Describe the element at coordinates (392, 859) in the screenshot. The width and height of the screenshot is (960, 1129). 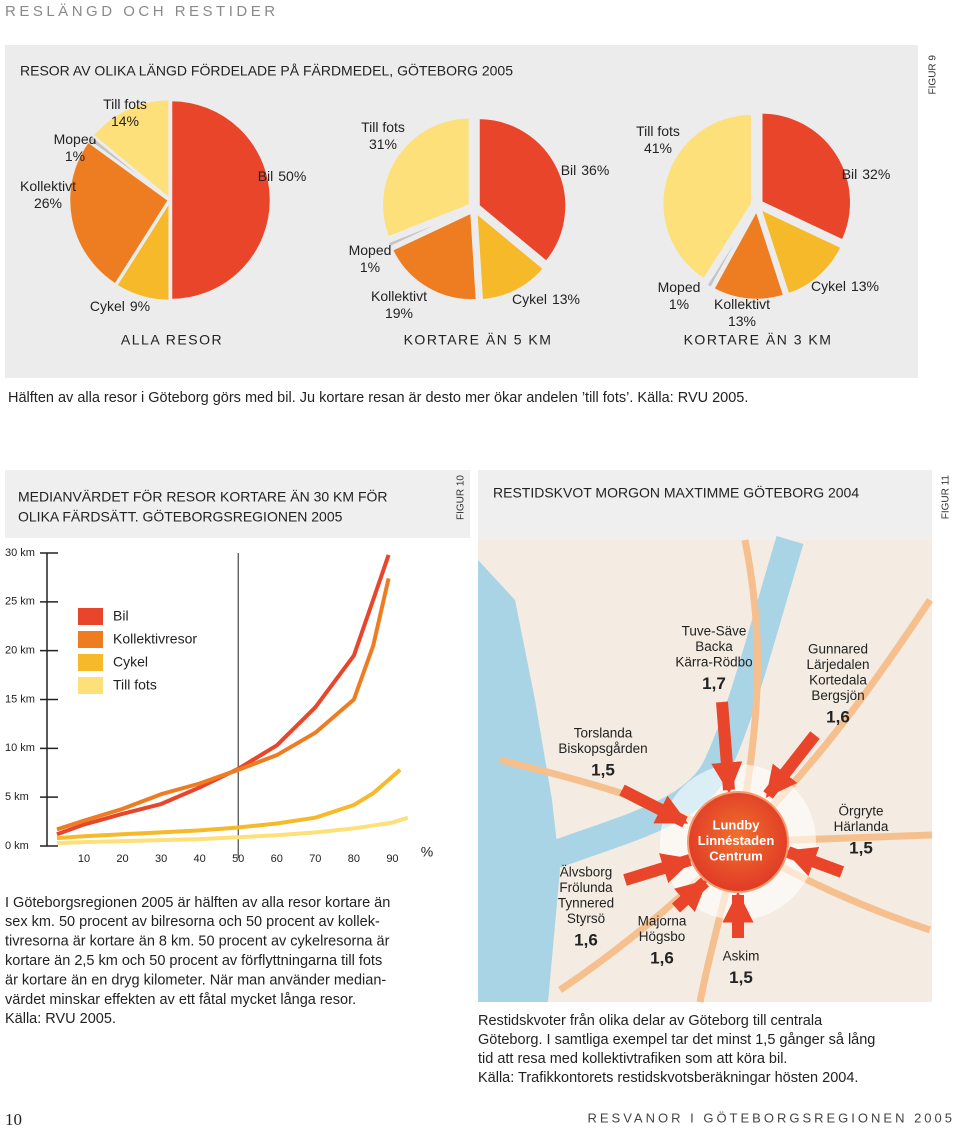
I see `x-tick-label: 90` at that location.